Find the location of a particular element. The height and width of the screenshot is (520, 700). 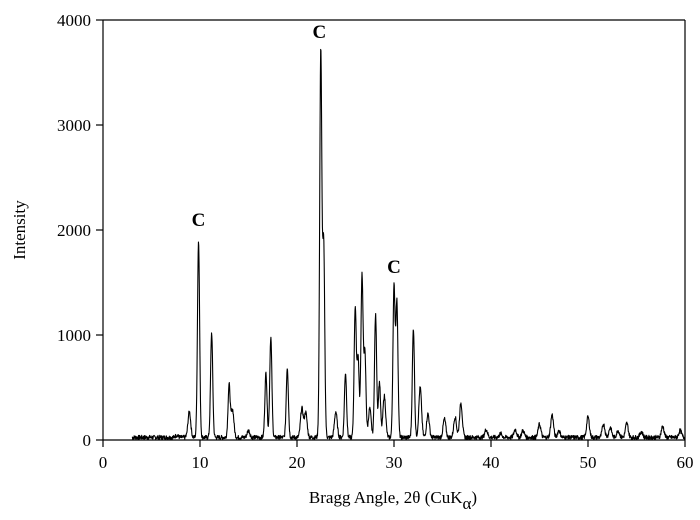

y-axis-title: Intensity is located at coordinates (19, 230).